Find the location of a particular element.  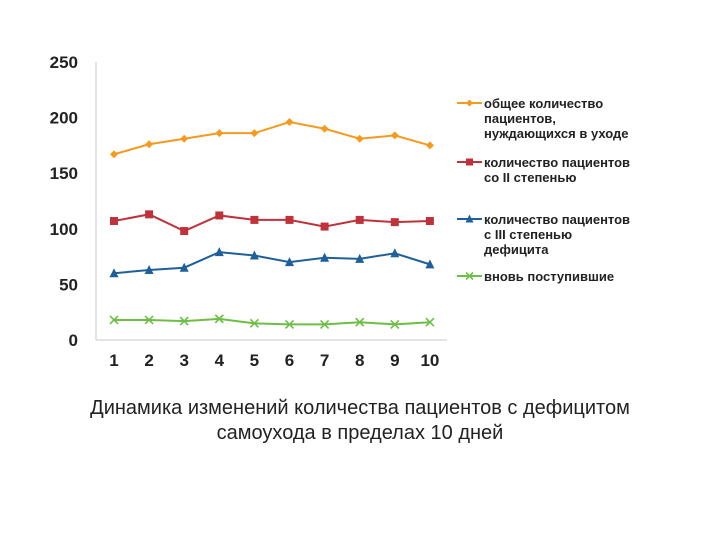

y-axis-ticks: 0 50 100 150 200 250 is located at coordinates (64, 201).